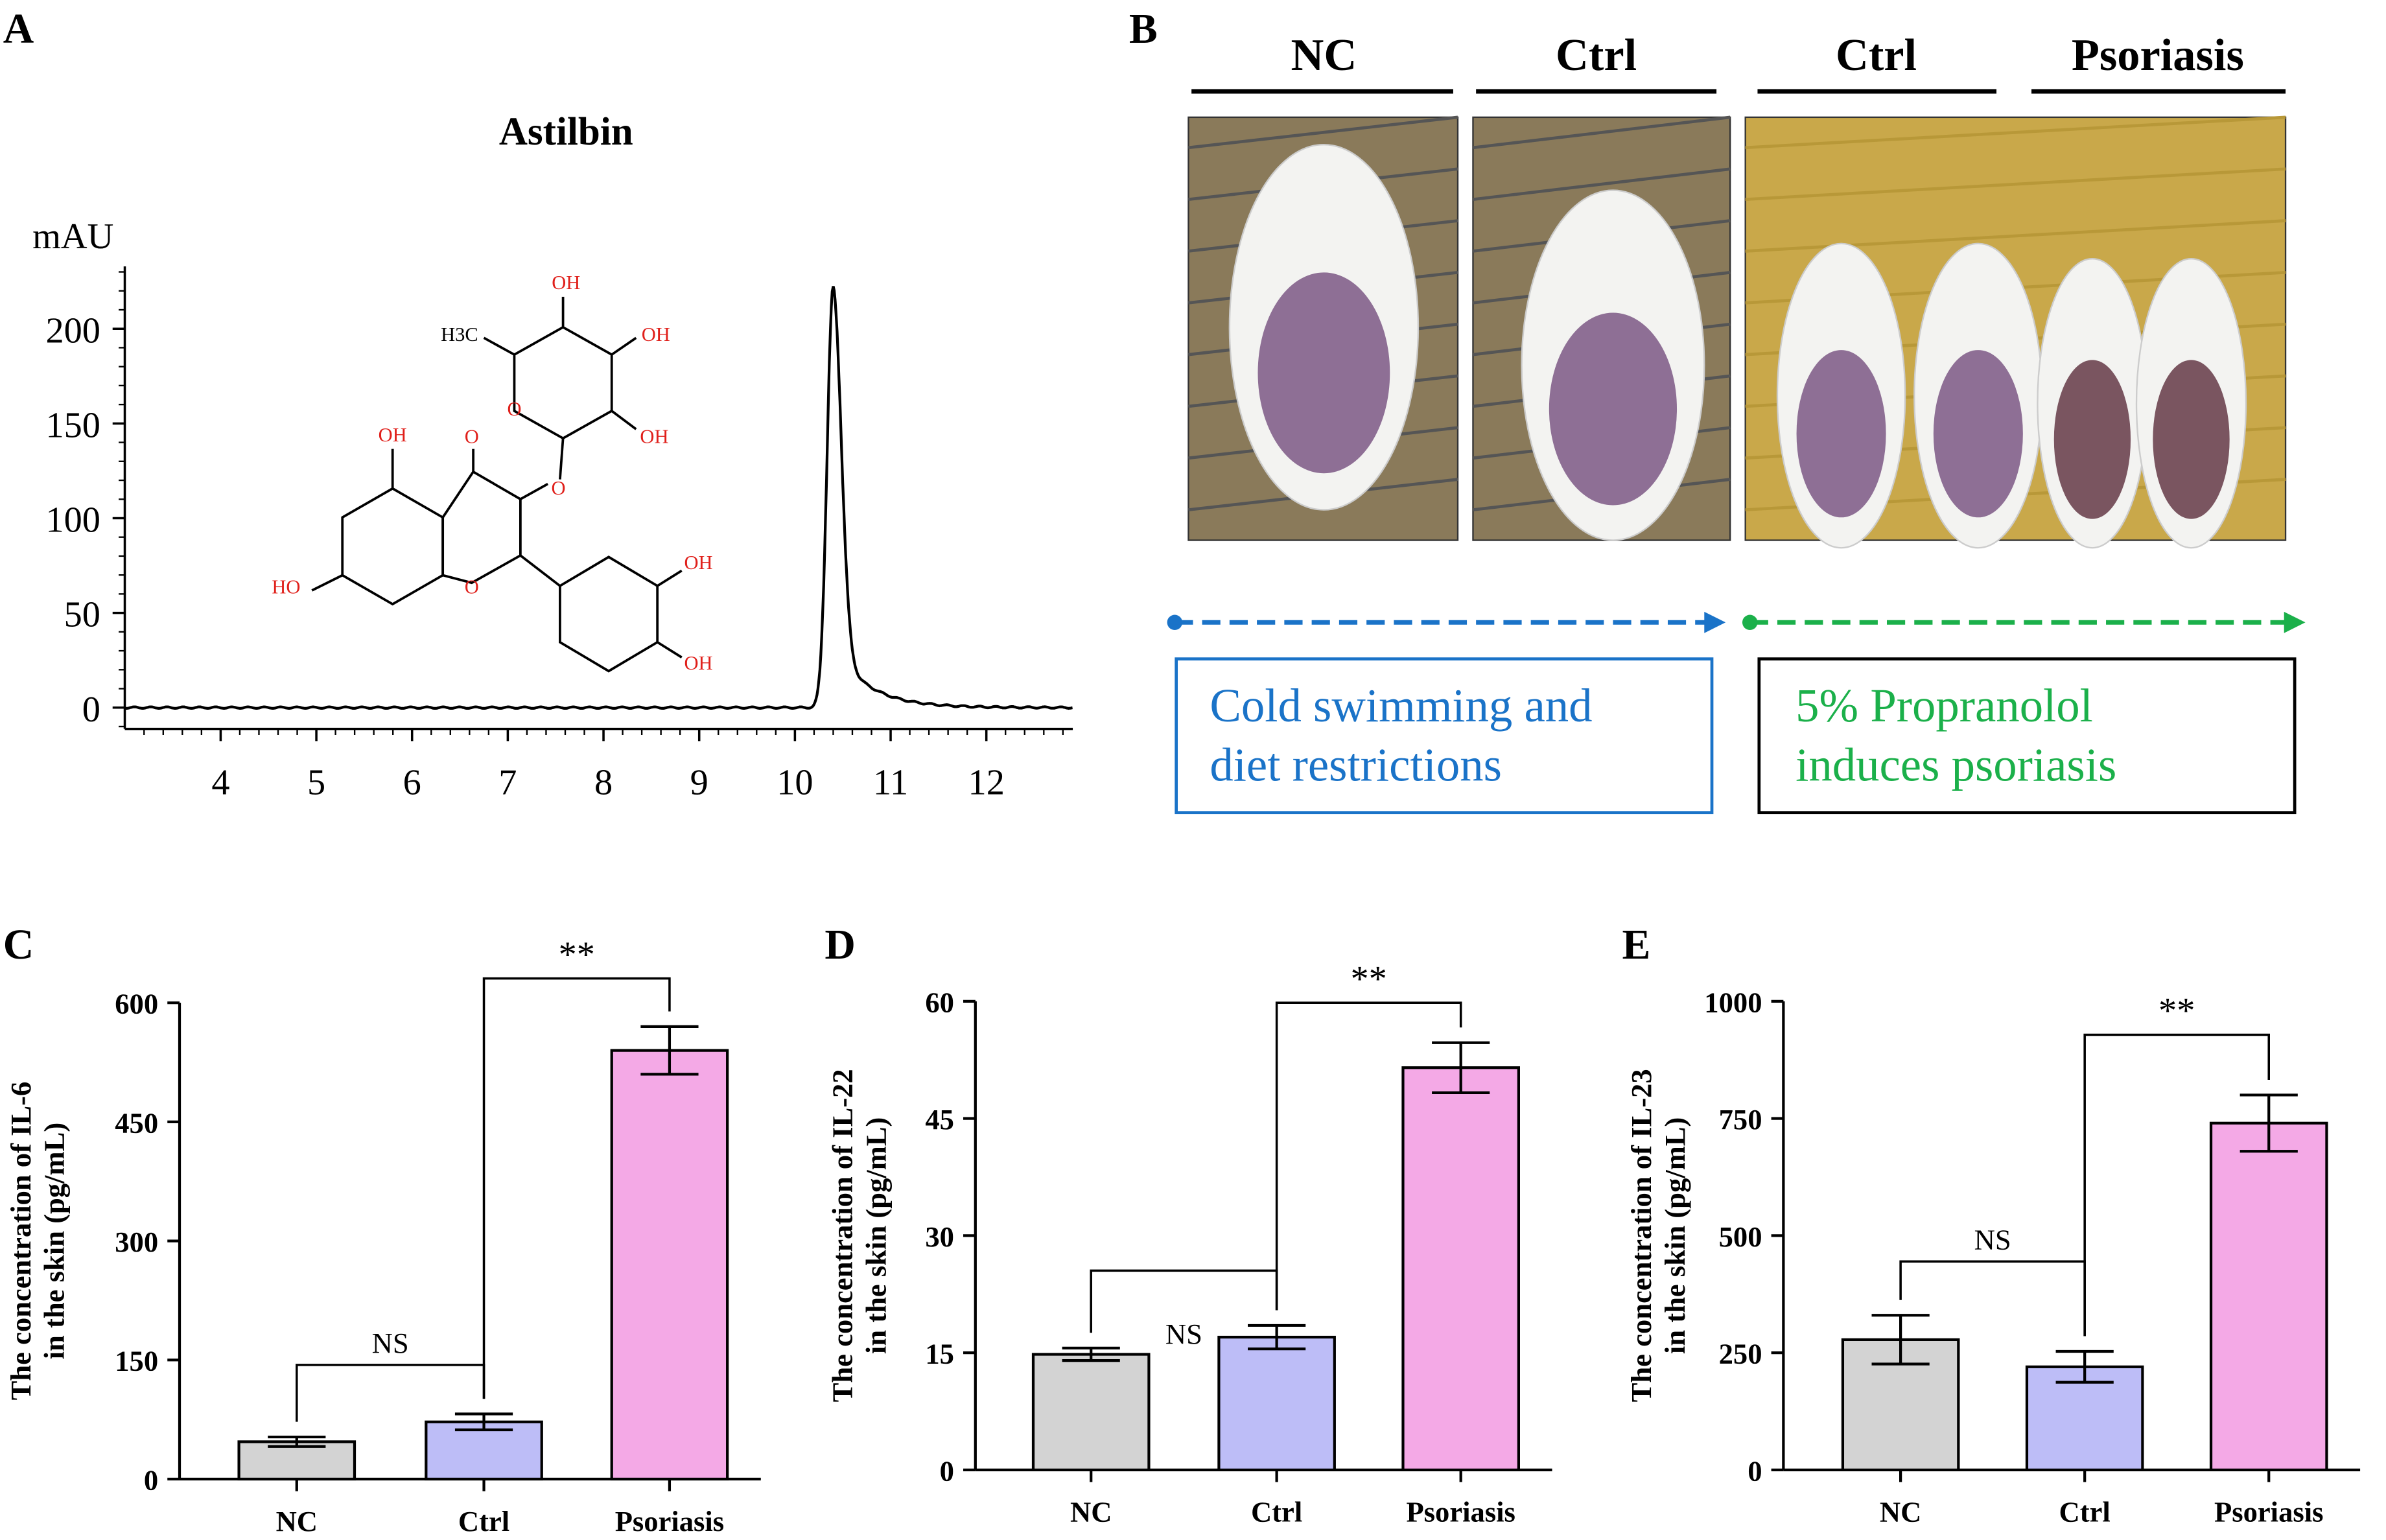 Image resolution: width=2386 pixels, height=1540 pixels. I want to click on panel-label-c: C, so click(18, 944).